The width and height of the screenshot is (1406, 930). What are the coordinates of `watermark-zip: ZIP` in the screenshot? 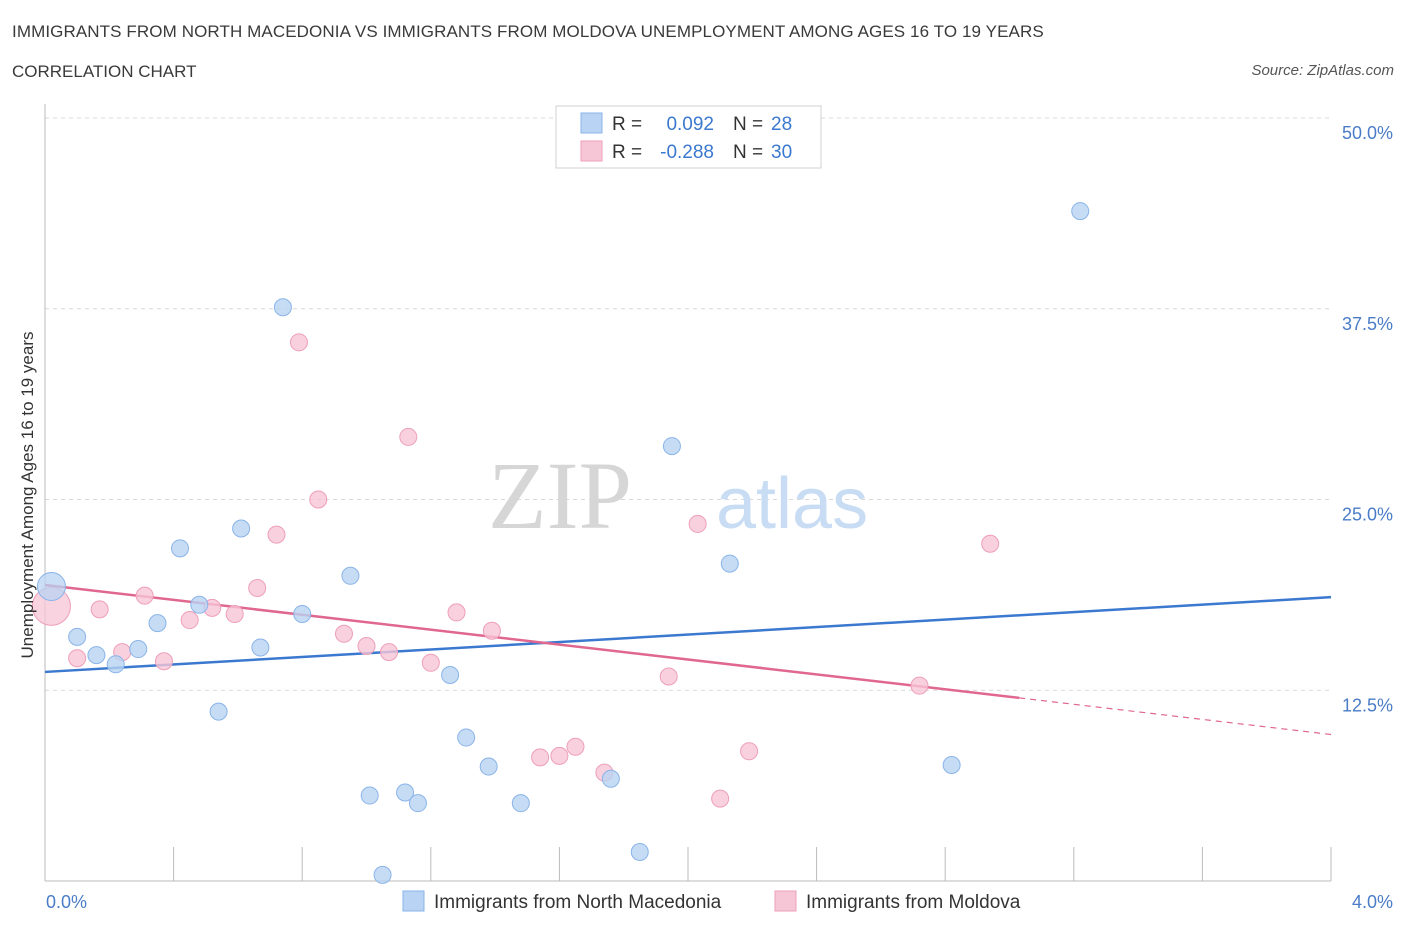 It's located at (560, 495).